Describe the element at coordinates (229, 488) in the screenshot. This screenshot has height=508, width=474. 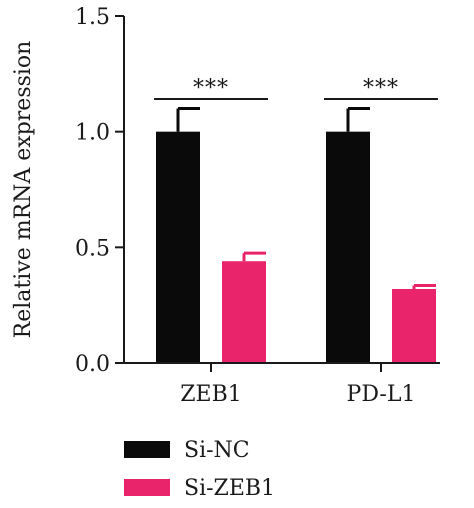
I see `legend-label: Si-ZEB1` at that location.